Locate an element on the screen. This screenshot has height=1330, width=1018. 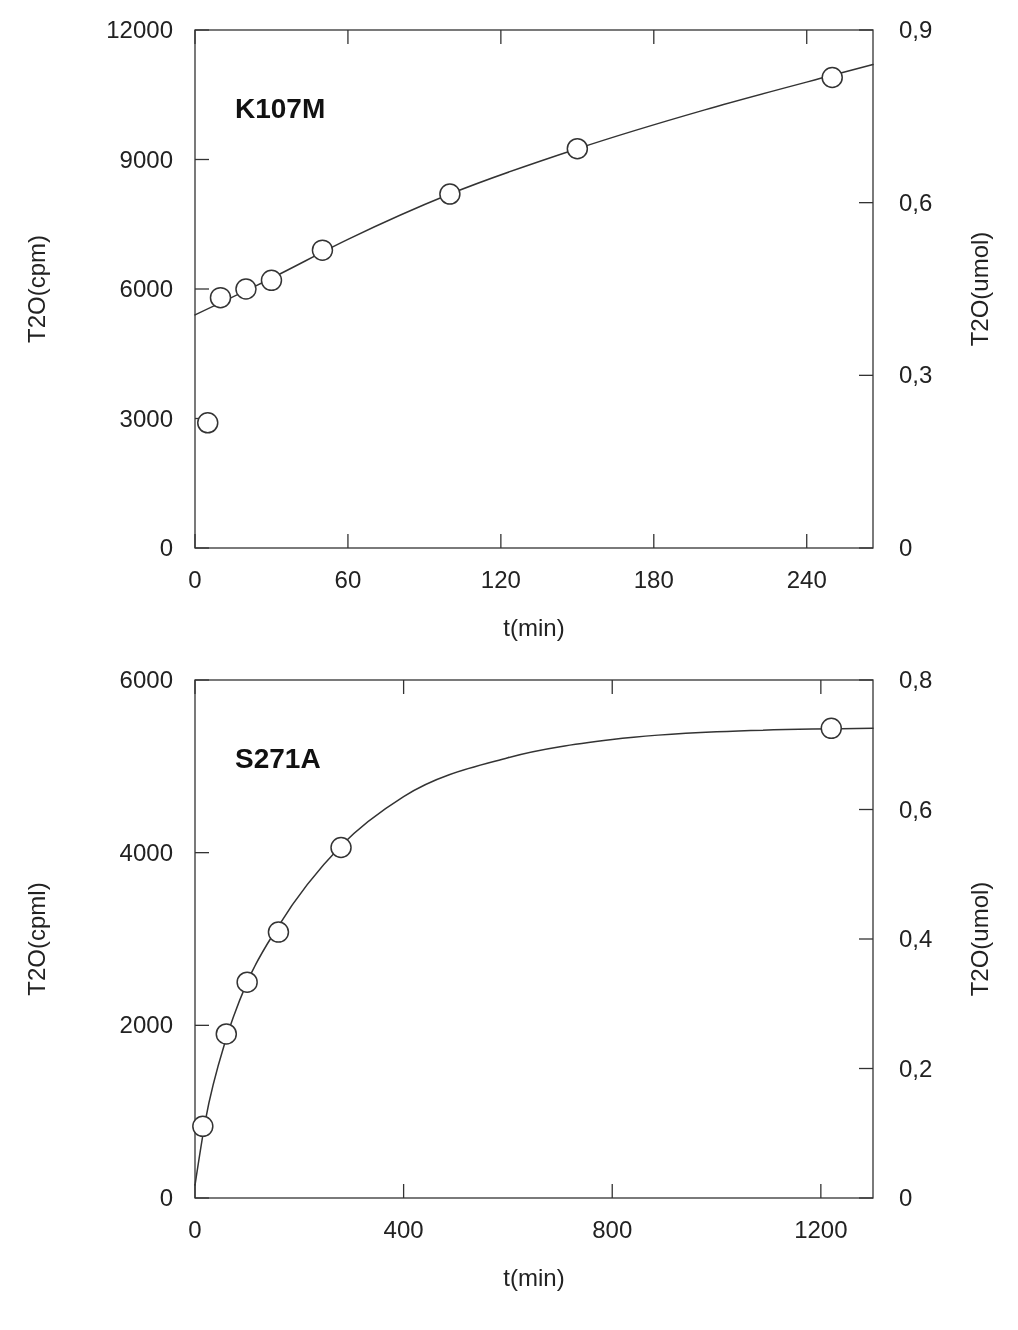
x-tick-label: 1200 is located at coordinates (821, 1229).